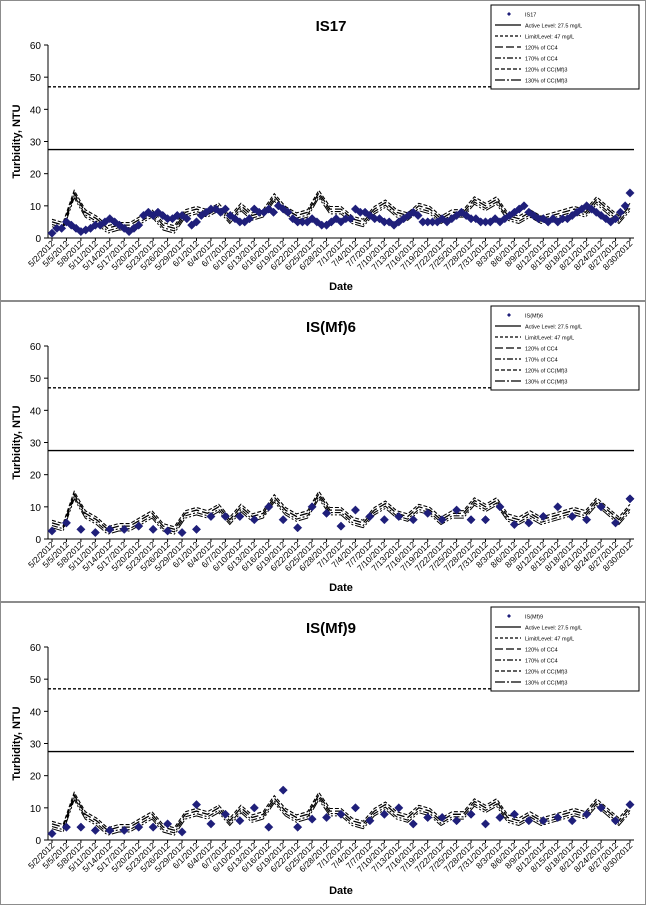 The height and width of the screenshot is (911, 648). I want to click on chart-title: IS(Mf)9, so click(331, 628).